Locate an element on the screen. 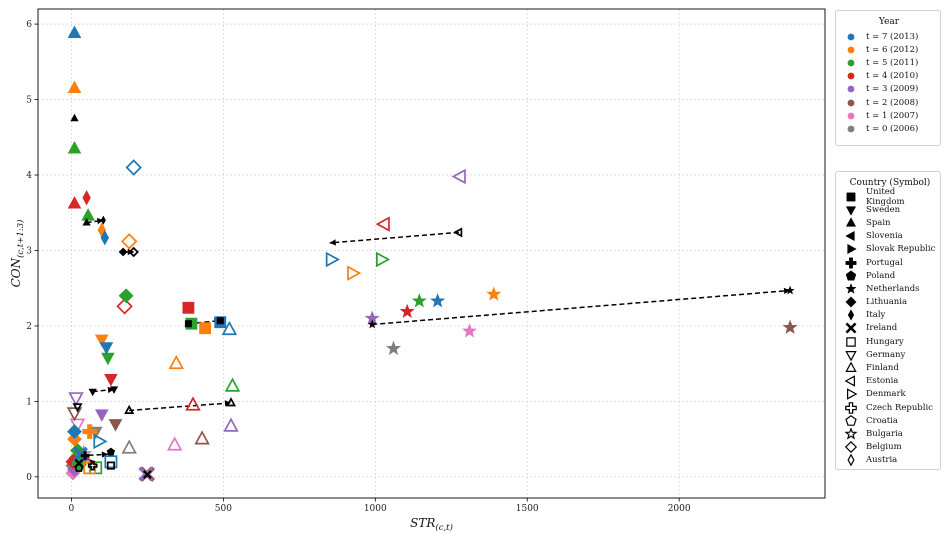  country-legend-item-netherlands: Netherlands is located at coordinates (890, 288).